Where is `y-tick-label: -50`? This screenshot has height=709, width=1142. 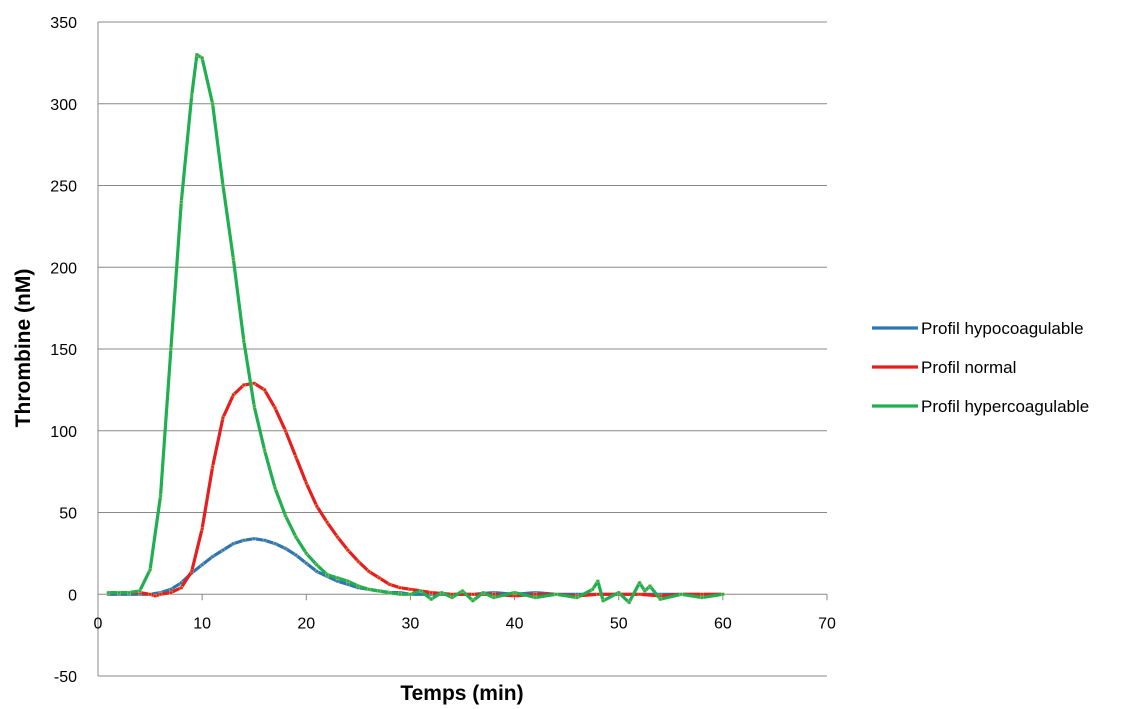 y-tick-label: -50 is located at coordinates (65, 677).